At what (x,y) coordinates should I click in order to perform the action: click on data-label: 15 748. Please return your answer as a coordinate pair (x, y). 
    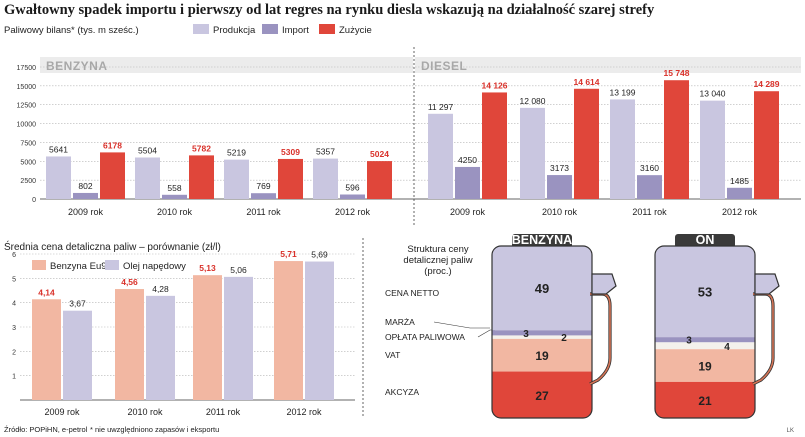
    Looking at the image, I should click on (677, 73).